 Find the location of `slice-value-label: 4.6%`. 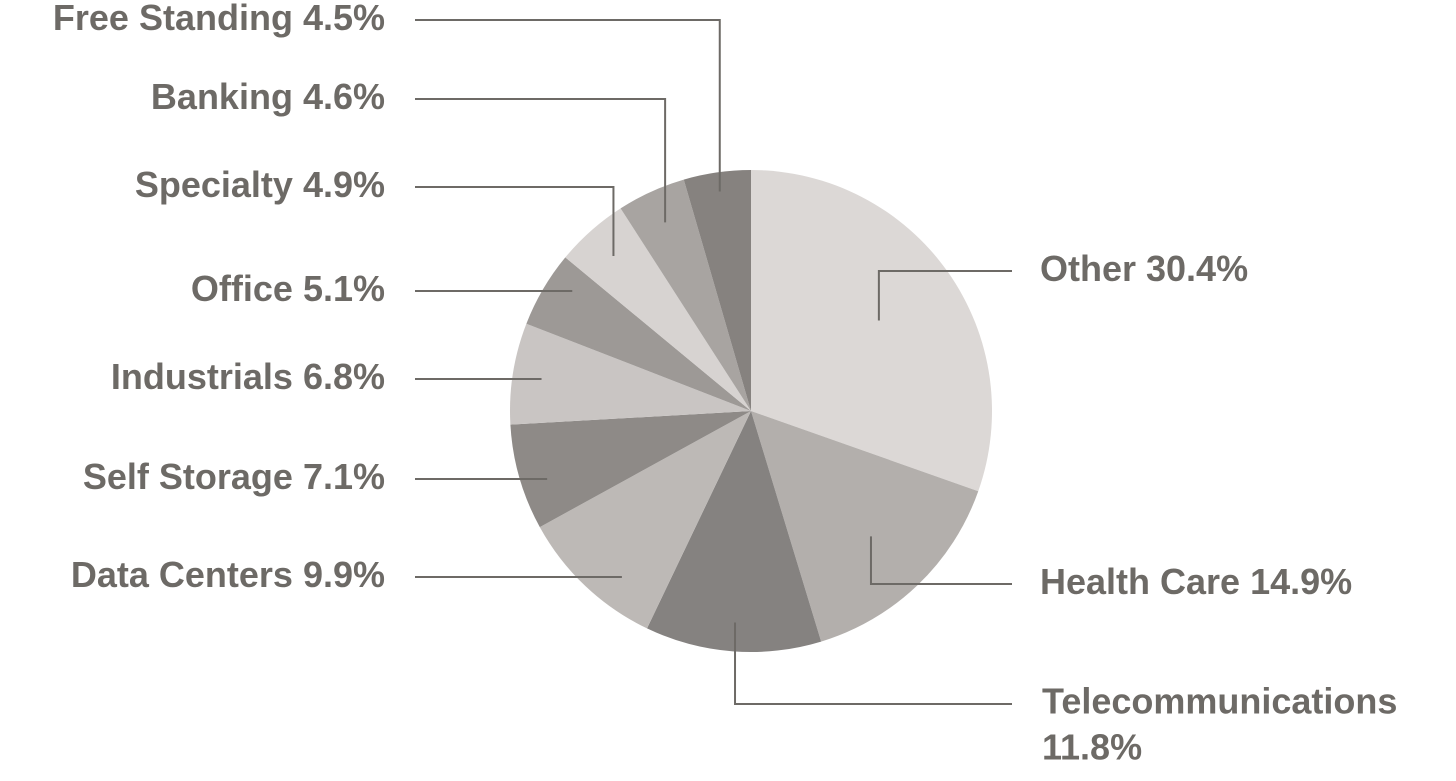

slice-value-label: 4.6% is located at coordinates (344, 96).